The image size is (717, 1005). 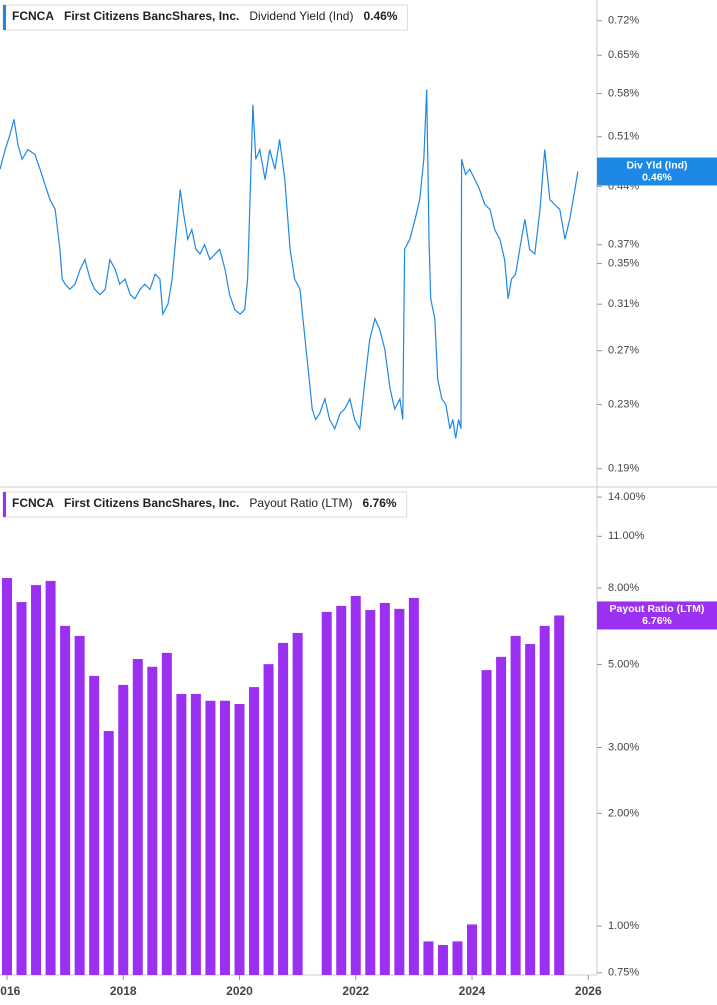 What do you see at coordinates (355, 991) in the screenshot?
I see `x-tick-label: 2022` at bounding box center [355, 991].